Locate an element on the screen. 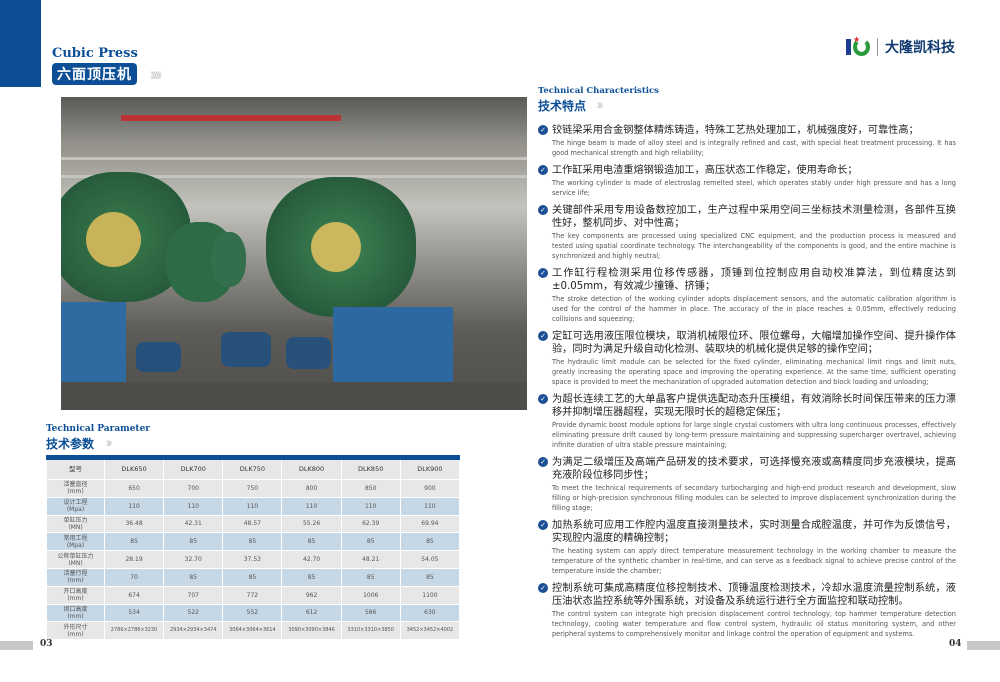 The image size is (1000, 682). row-label: 闭口高度 (mm) is located at coordinates (75, 613).